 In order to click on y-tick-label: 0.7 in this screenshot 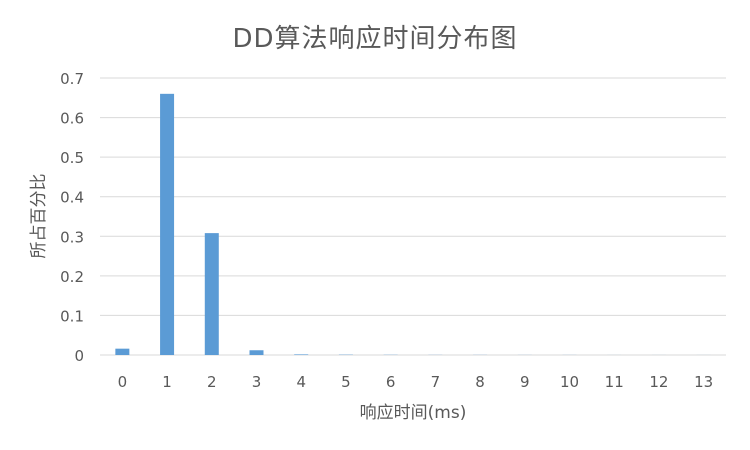, I will do `click(72, 79)`.